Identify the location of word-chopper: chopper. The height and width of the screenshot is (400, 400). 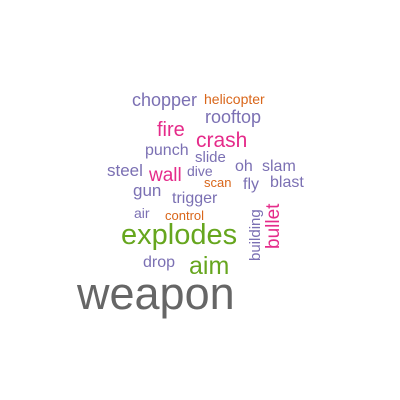
(164, 100).